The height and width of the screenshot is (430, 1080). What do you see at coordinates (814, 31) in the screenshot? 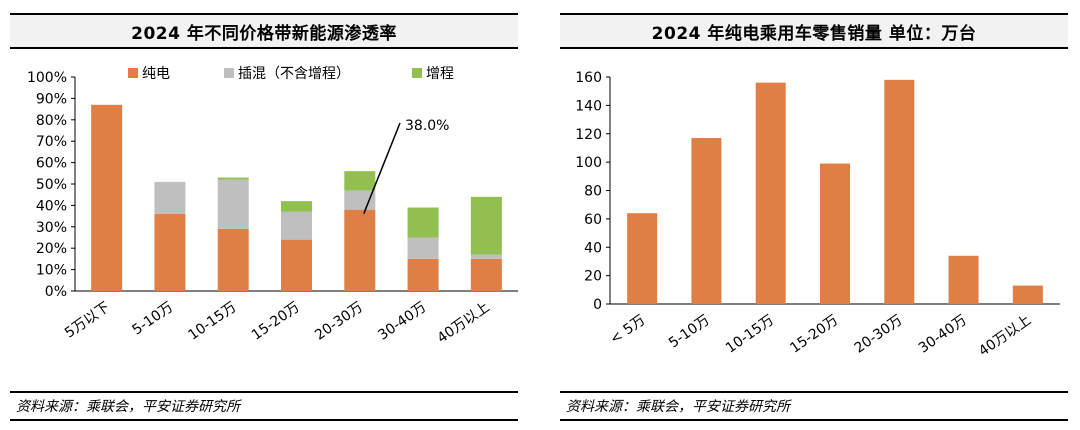
I see `right-chart-title: 2024 年纯电乘用车零售销量 单位：万台` at bounding box center [814, 31].